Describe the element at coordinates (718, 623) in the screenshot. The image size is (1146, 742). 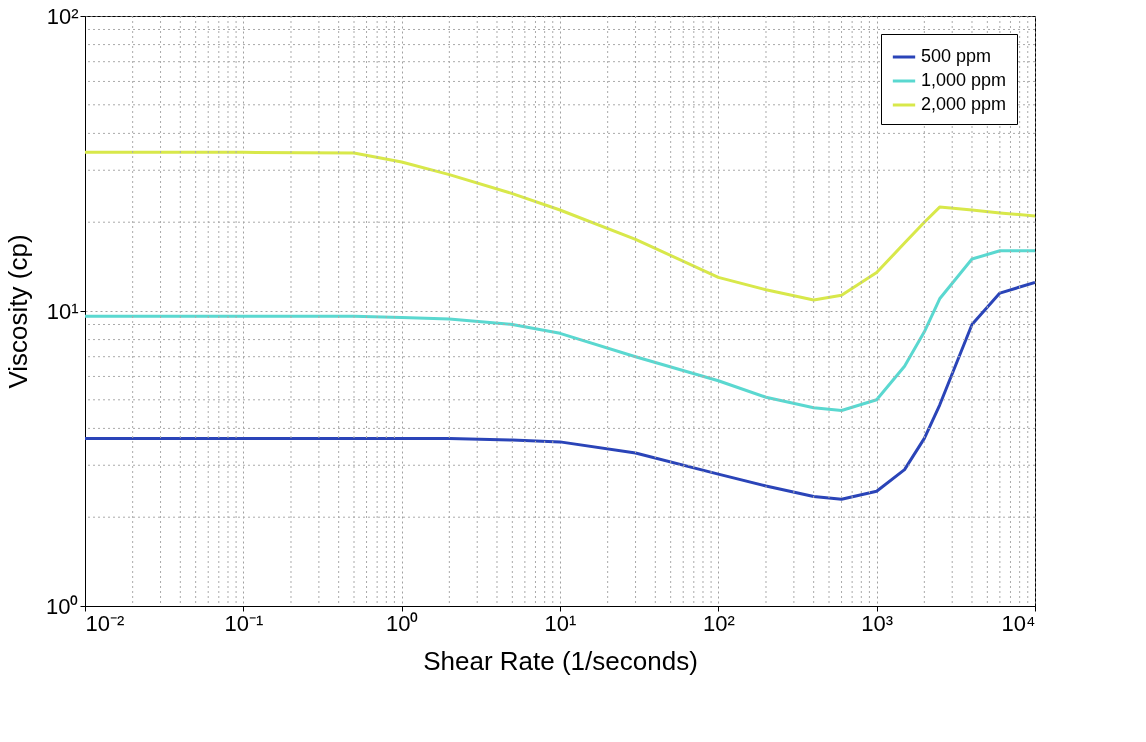
I see `x-tick-label: 10²` at that location.